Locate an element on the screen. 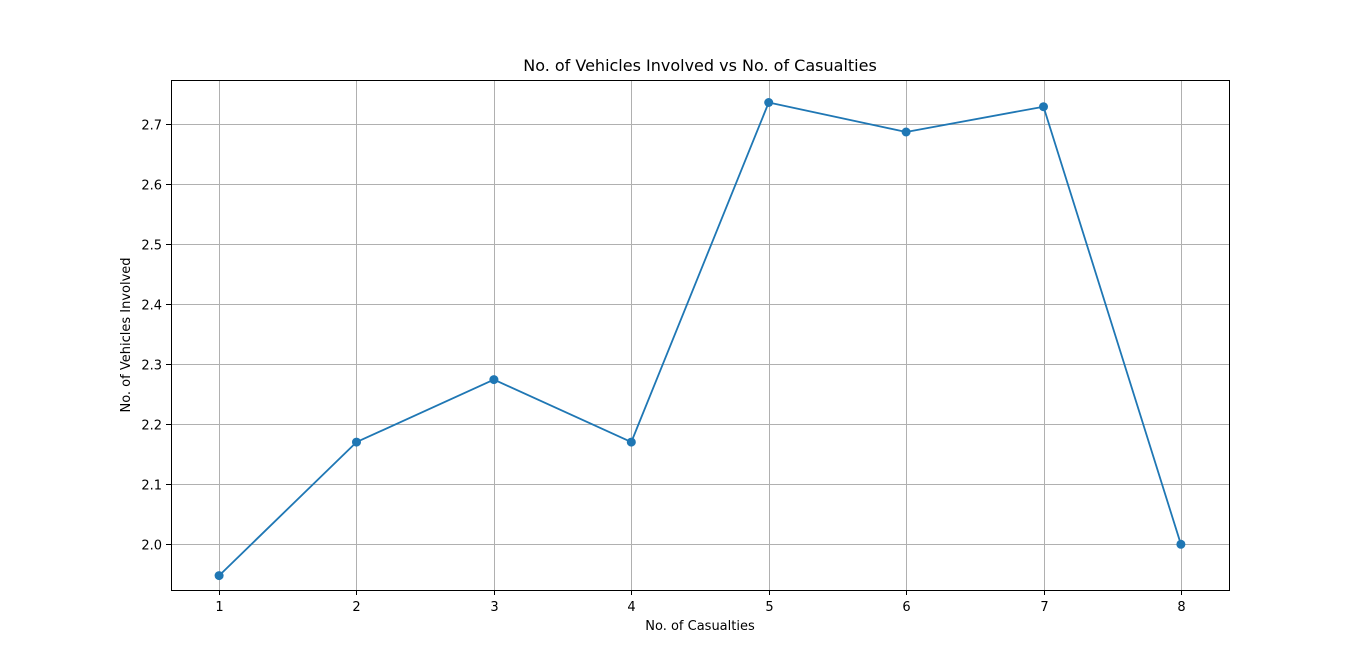 The width and height of the screenshot is (1366, 663). y-tick-label: 2.6 is located at coordinates (151, 186).